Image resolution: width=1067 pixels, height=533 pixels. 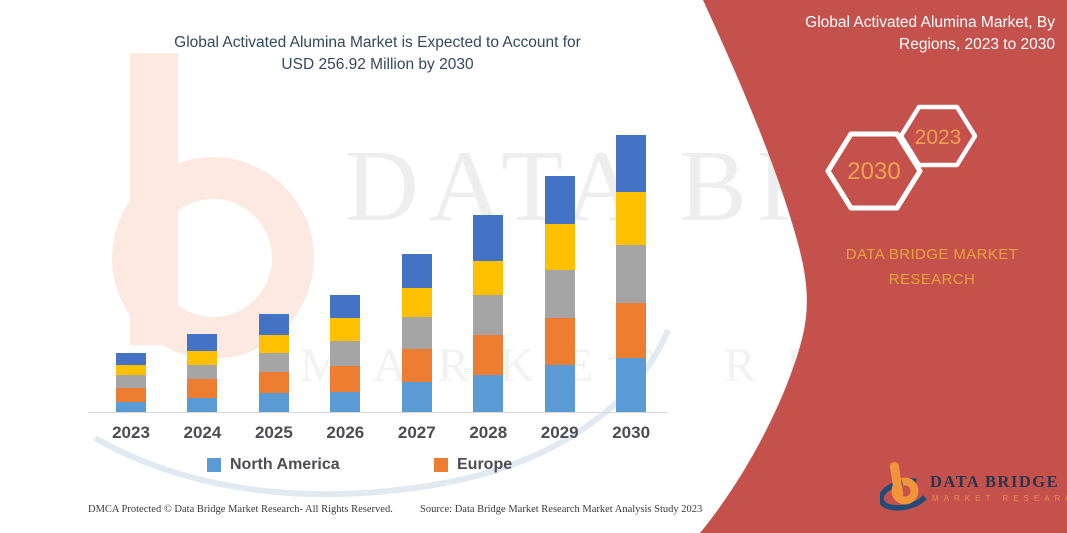 I want to click on hexagon-badge-2030: 2030, so click(x=874, y=171).